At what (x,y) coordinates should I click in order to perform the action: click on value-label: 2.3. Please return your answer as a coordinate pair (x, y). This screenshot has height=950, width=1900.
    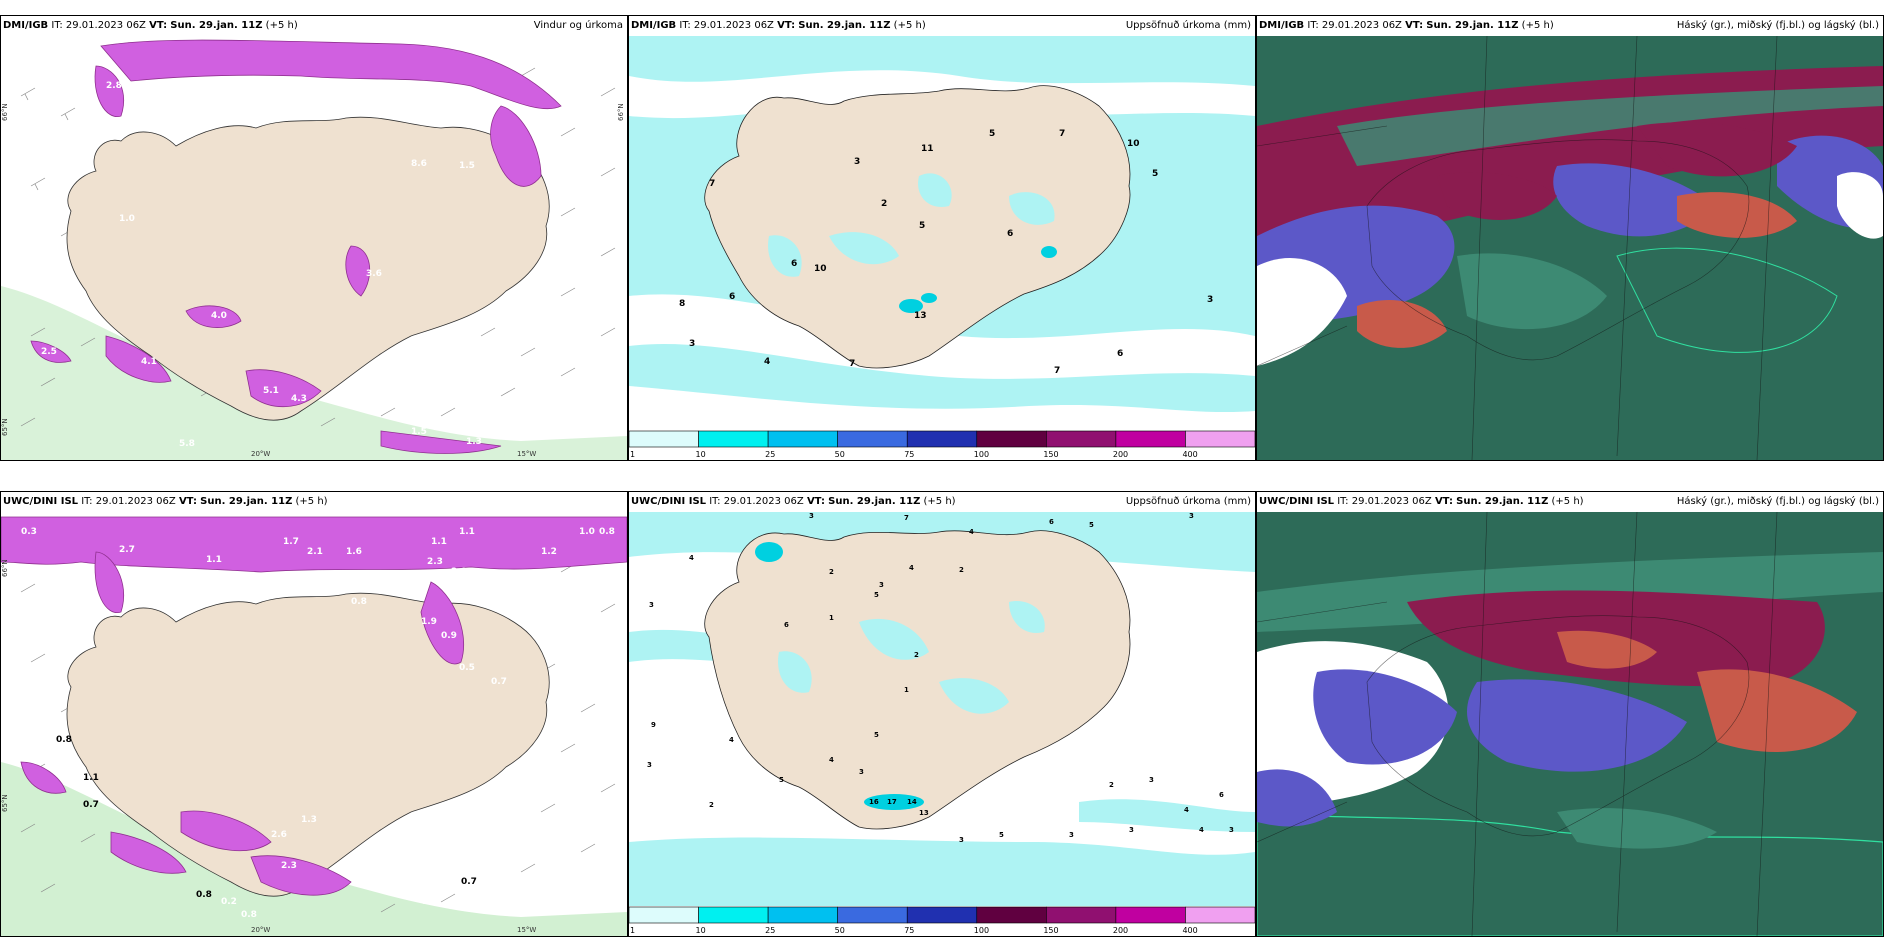
    Looking at the image, I should click on (435, 562).